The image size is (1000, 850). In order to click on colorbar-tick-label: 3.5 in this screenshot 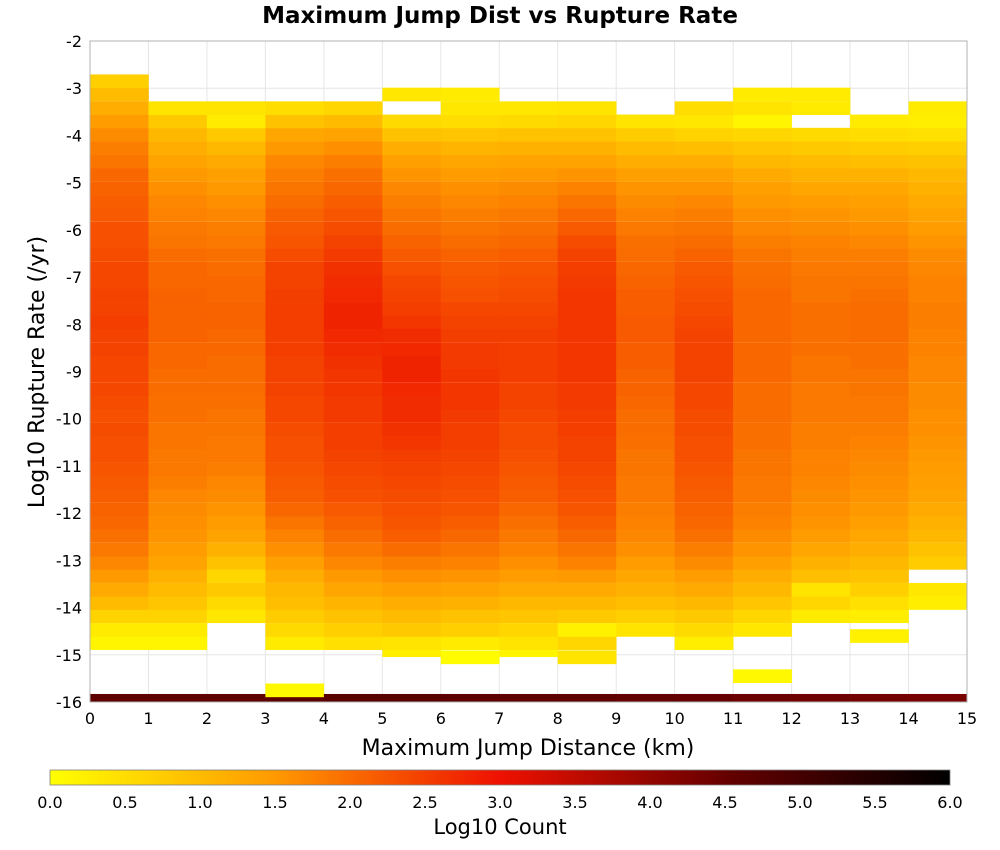, I will do `click(574, 802)`.